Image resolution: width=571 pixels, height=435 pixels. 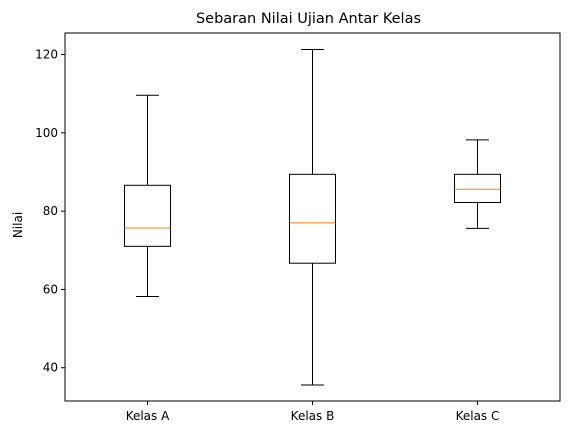 What do you see at coordinates (148, 416) in the screenshot?
I see `x-tick-label: Kelas A` at bounding box center [148, 416].